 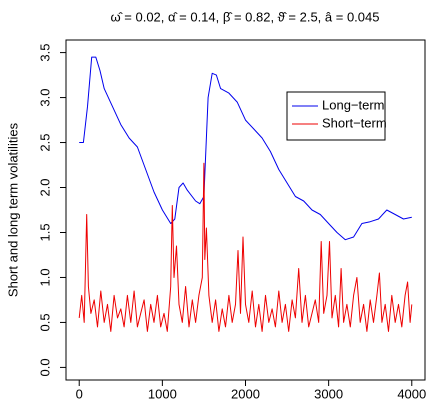 What do you see at coordinates (162, 393) in the screenshot?
I see `x-tick-label: 1000` at bounding box center [162, 393].